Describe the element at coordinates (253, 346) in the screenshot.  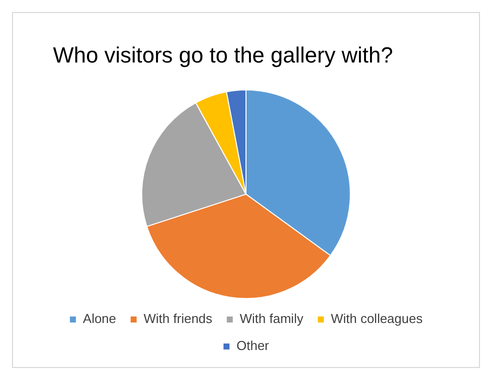
I see `legend-label: Other` at that location.